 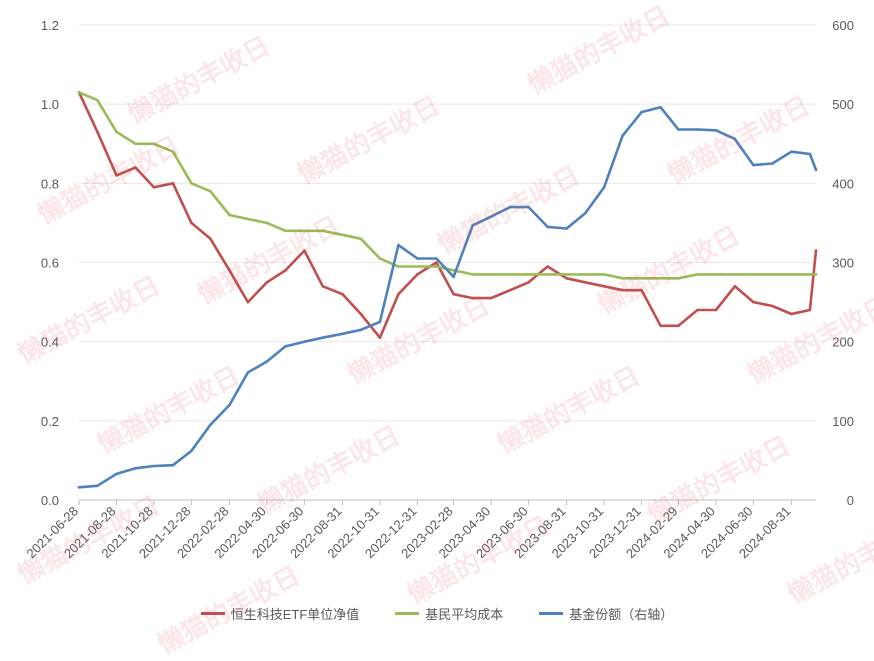 I want to click on legend: 恒生科技ETF单位净值 基民平均成本 基金份额（右轴）, so click(x=437, y=613).